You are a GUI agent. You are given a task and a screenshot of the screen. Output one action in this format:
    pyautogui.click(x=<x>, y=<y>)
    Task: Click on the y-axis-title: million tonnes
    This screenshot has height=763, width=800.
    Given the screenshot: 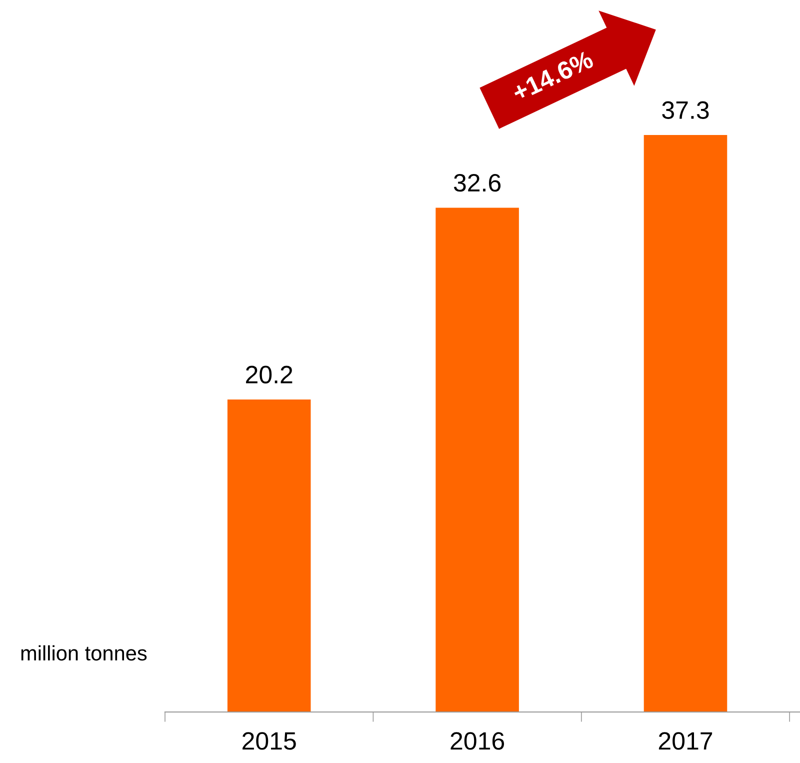 What is the action you would take?
    pyautogui.click(x=84, y=653)
    